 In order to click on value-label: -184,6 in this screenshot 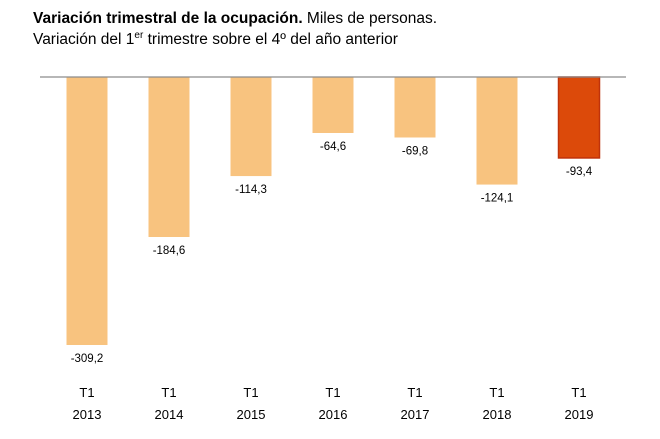, I will do `click(169, 251)`.